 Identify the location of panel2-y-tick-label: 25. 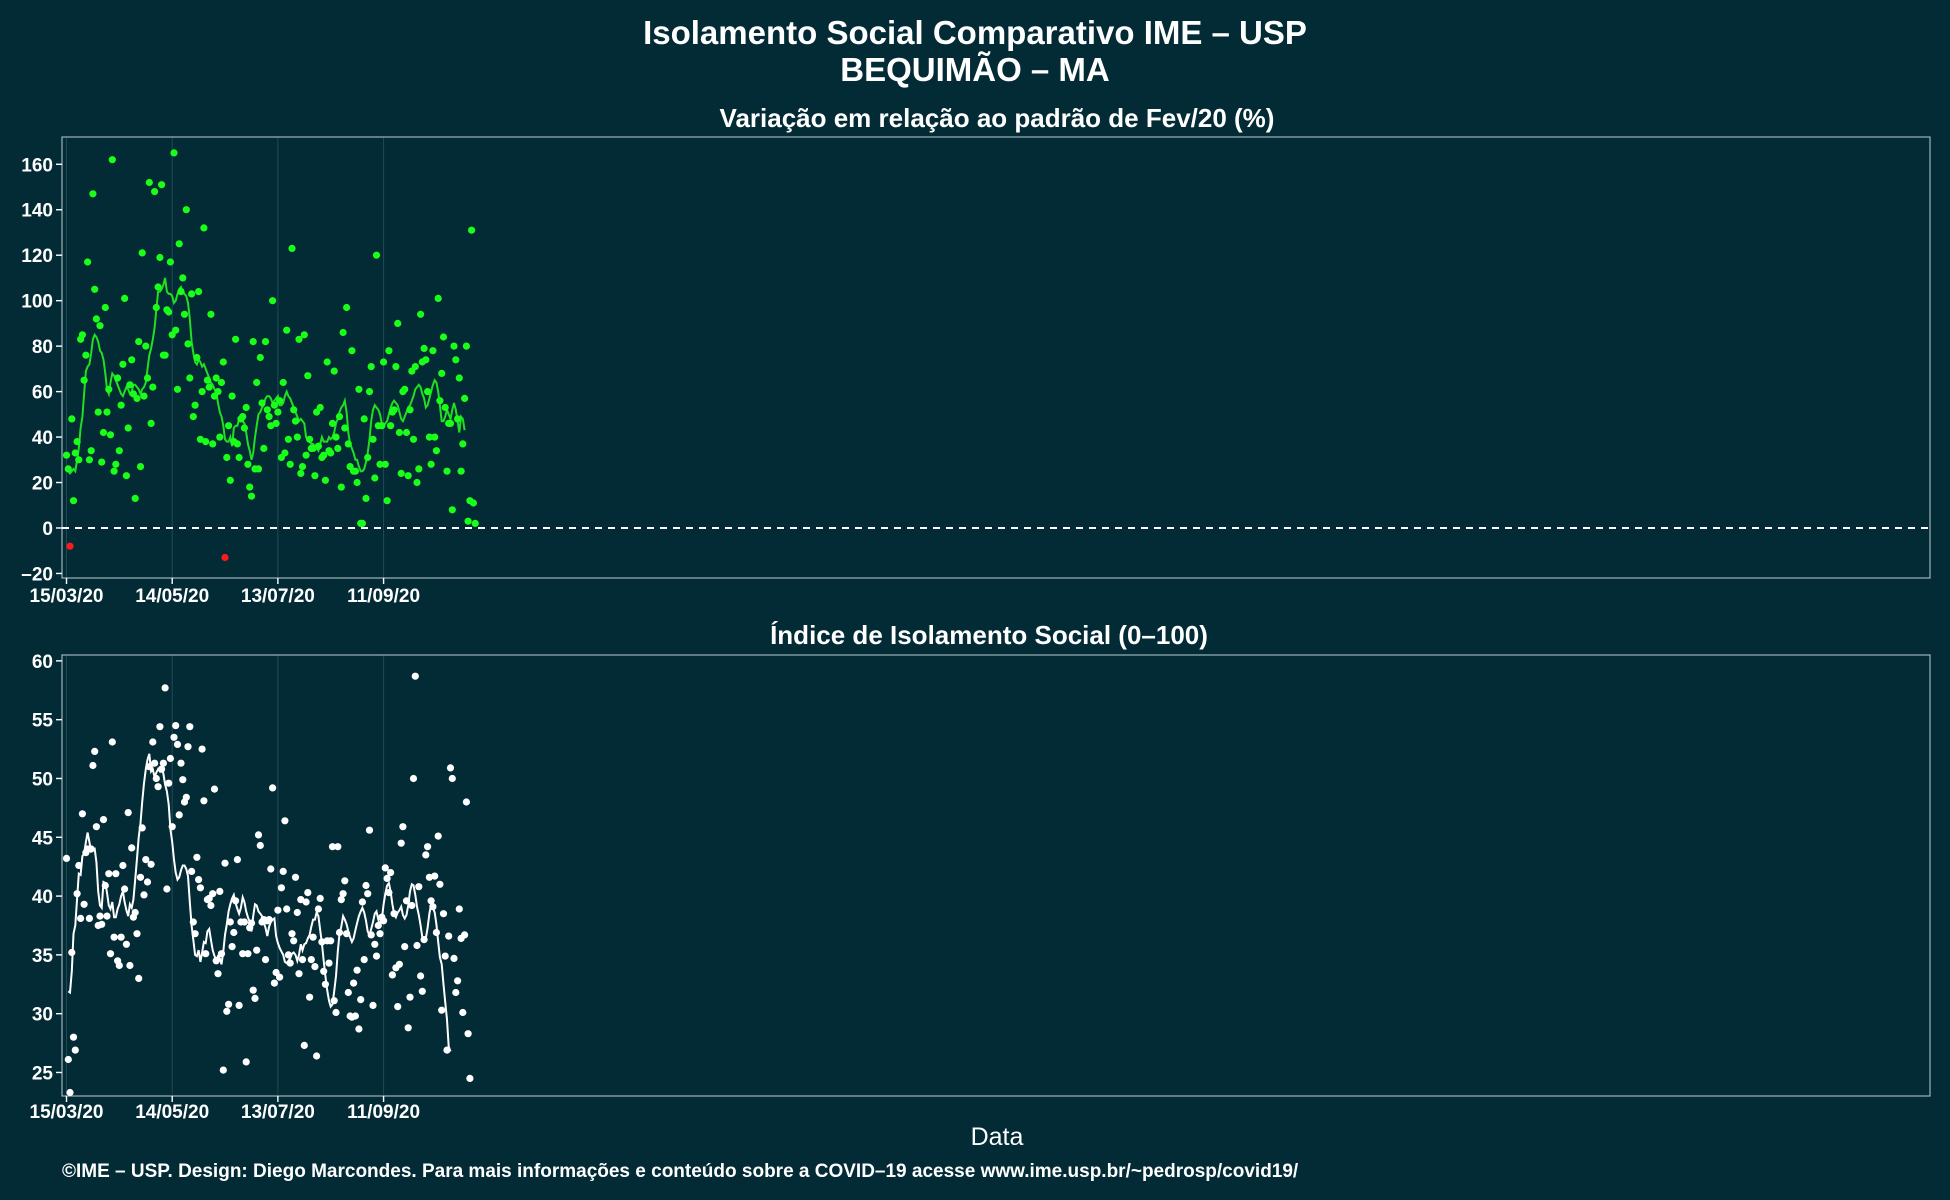
(43, 1073).